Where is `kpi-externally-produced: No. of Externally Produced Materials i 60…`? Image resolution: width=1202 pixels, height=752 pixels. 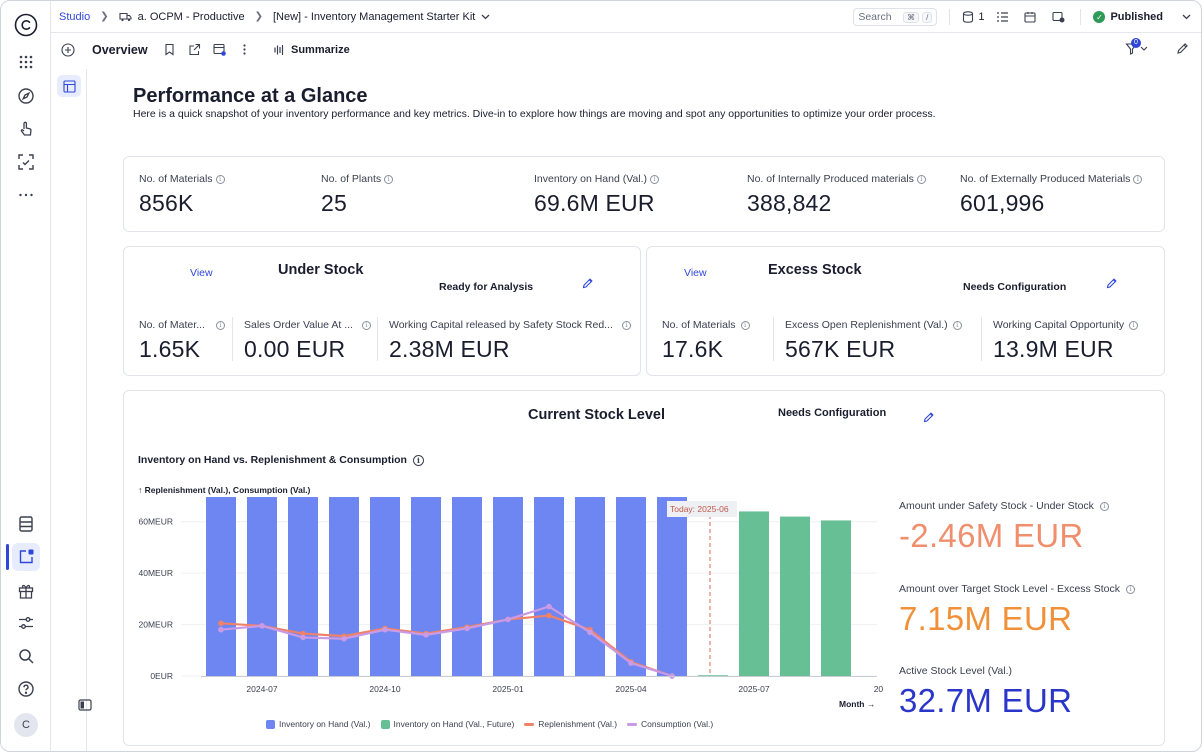
kpi-externally-produced: No. of Externally Produced Materials i 60… is located at coordinates (1051, 195).